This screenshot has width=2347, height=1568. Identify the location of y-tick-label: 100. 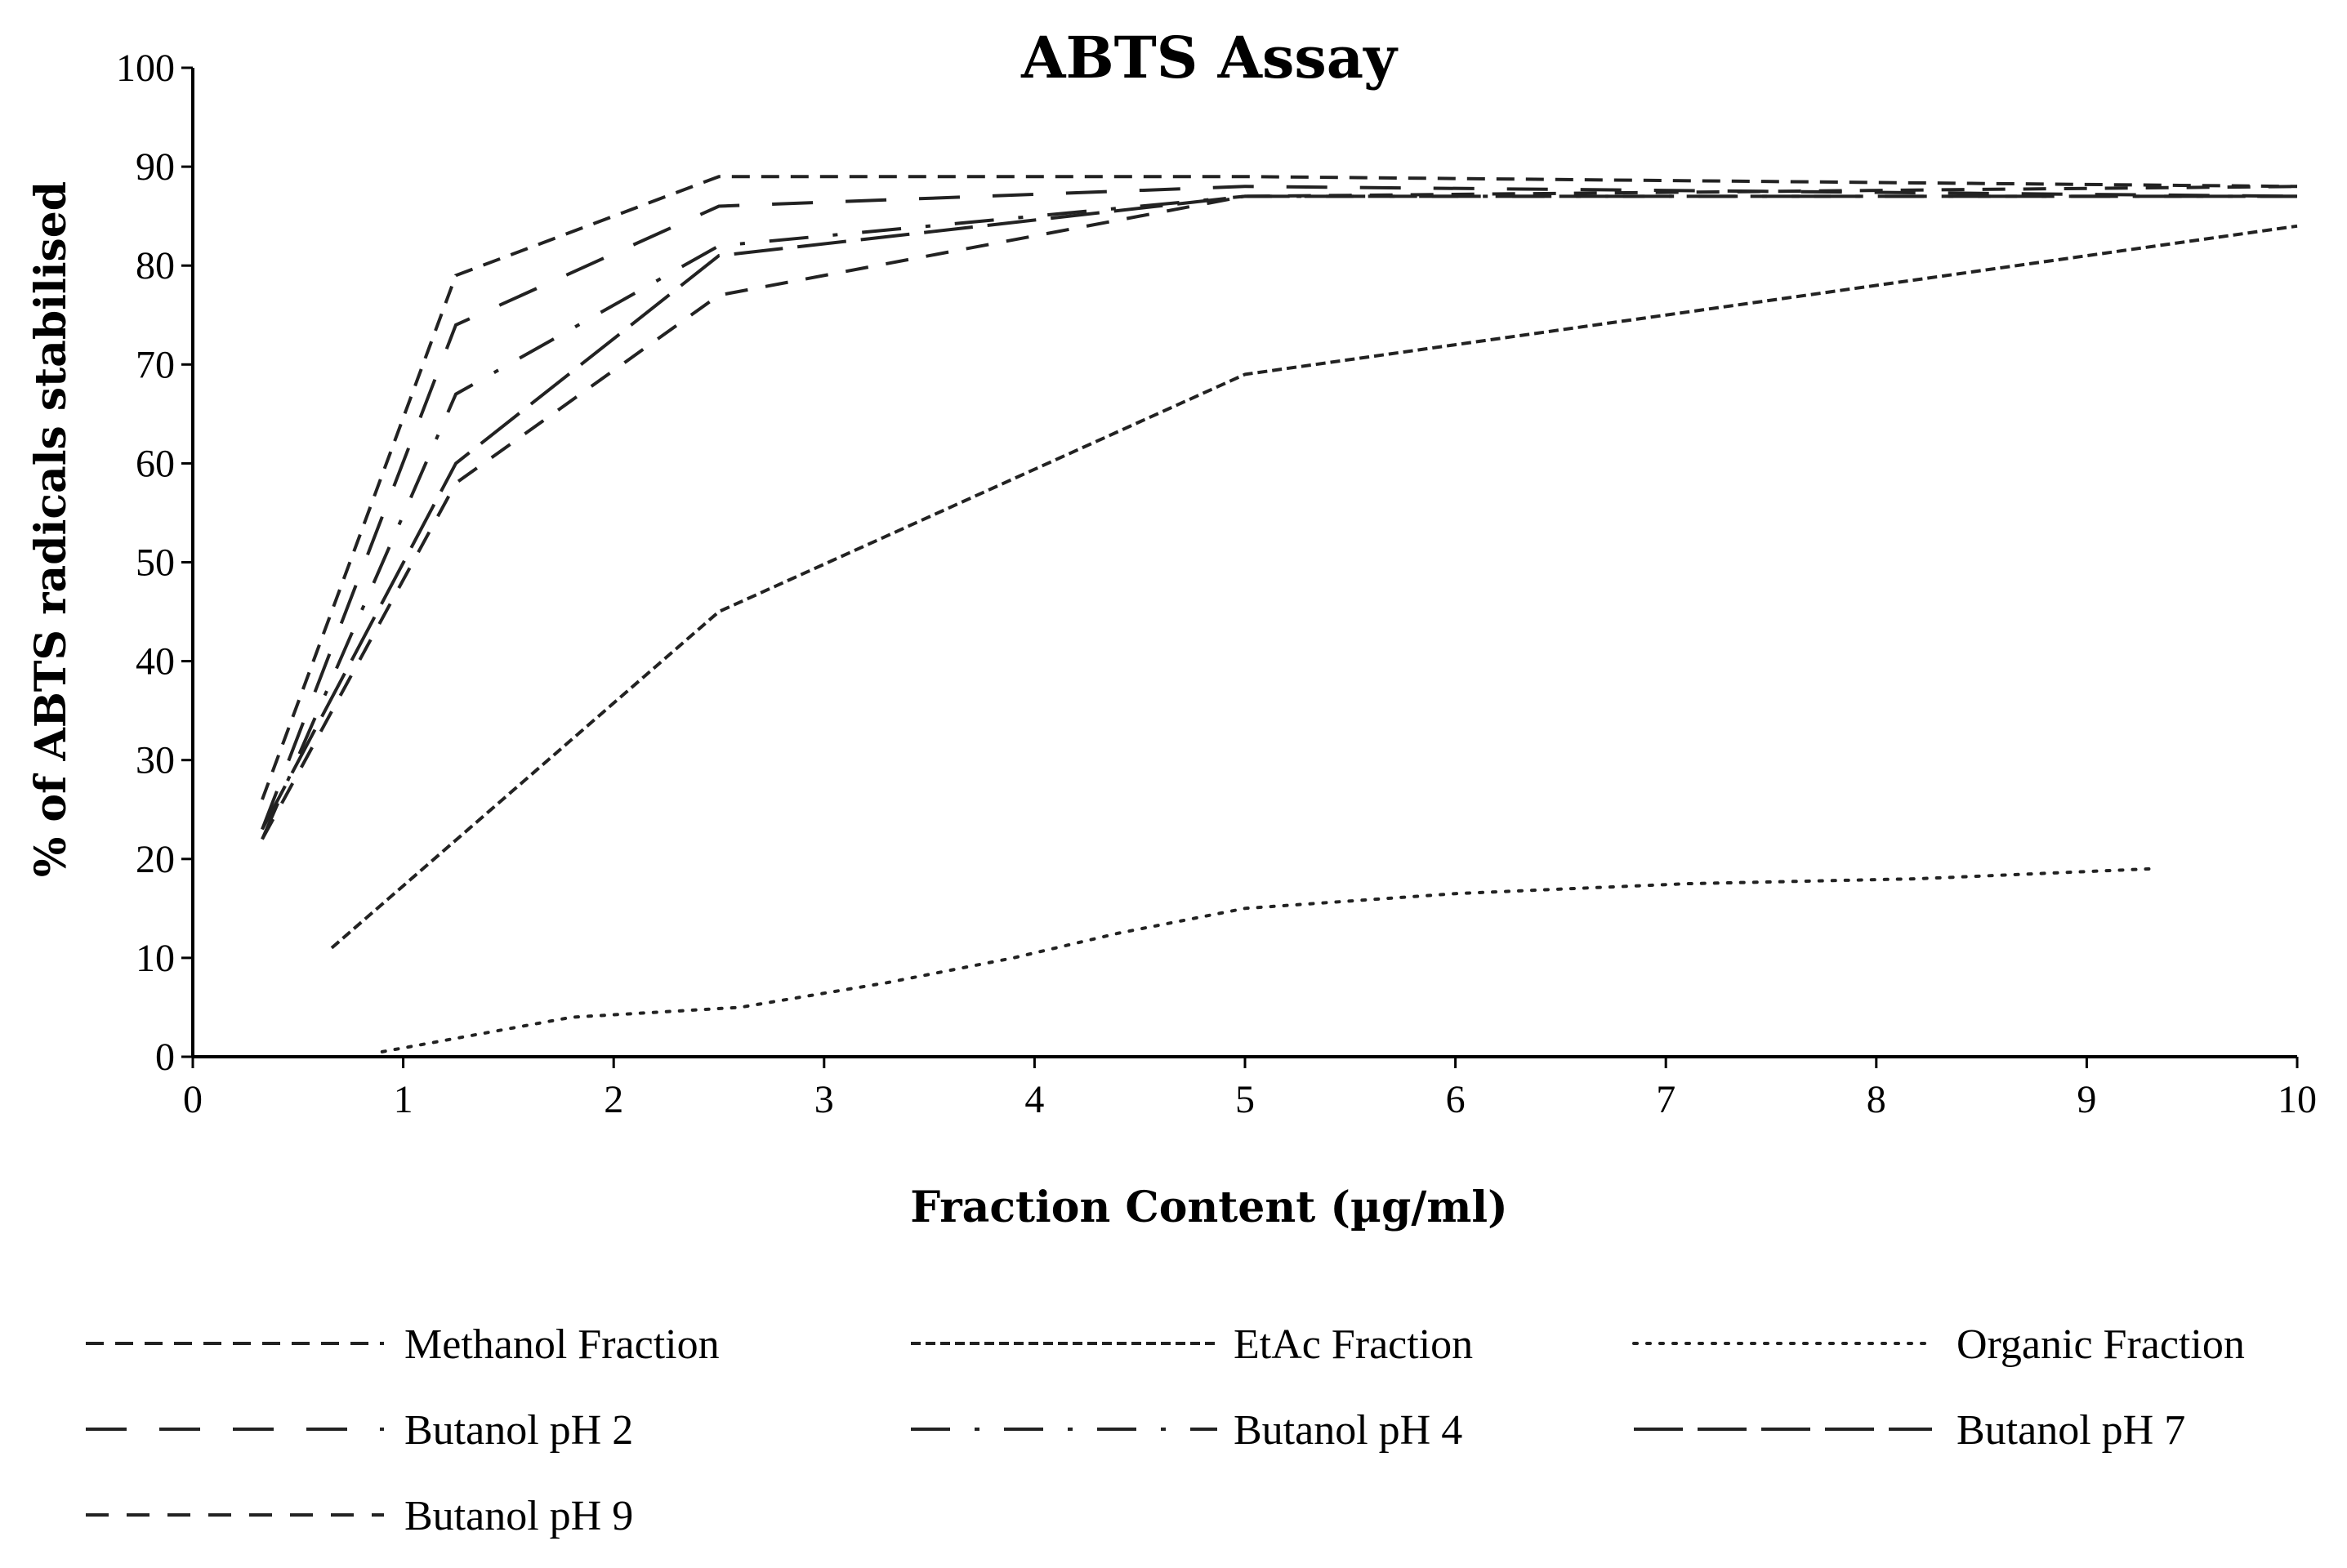
(146, 68).